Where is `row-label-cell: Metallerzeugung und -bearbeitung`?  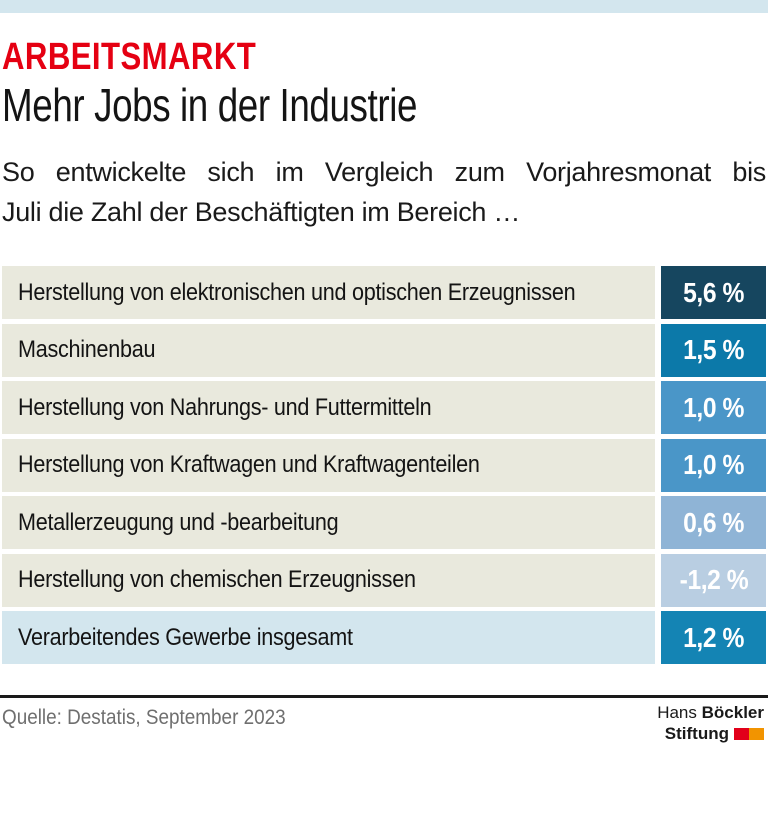
row-label-cell: Metallerzeugung und -bearbeitung is located at coordinates (328, 522).